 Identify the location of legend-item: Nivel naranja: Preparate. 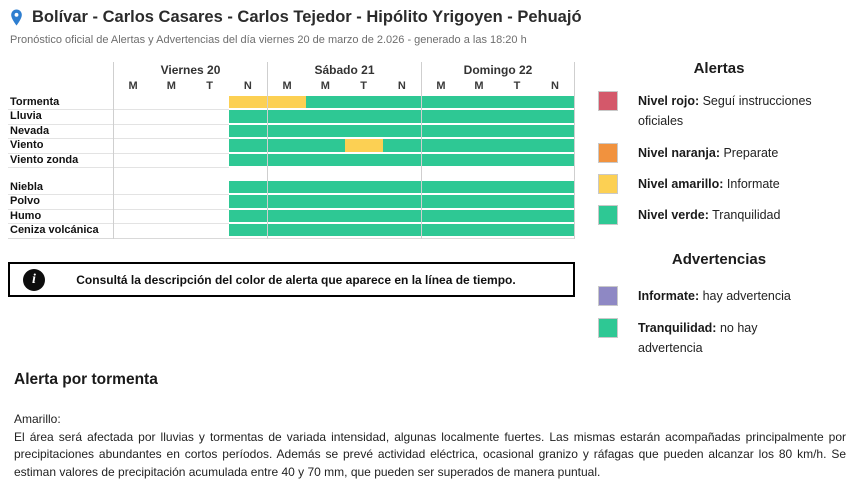
(719, 153).